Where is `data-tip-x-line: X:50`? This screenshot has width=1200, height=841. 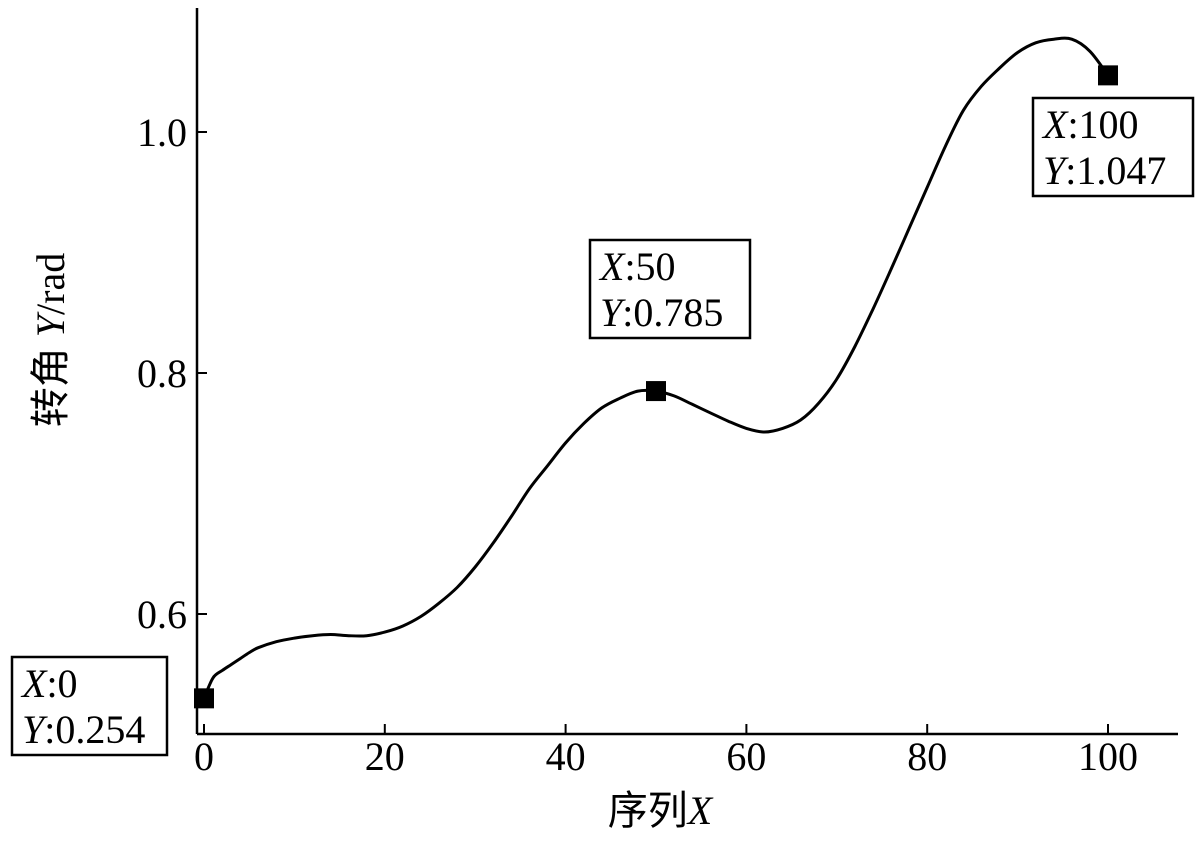 data-tip-x-line: X:50 is located at coordinates (637, 266).